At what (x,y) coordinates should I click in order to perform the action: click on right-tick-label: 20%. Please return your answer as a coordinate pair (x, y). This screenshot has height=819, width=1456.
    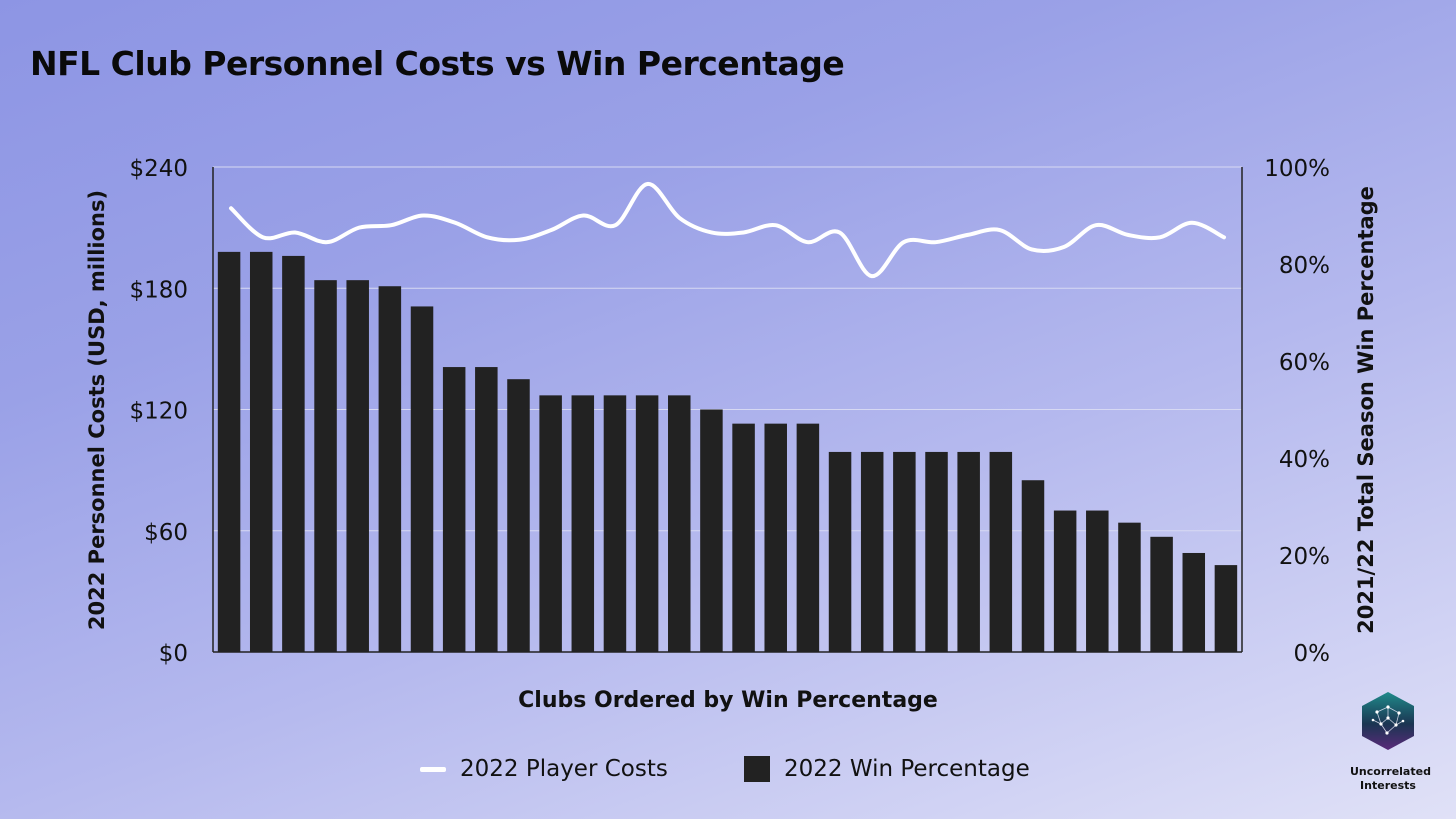
    Looking at the image, I should click on (1304, 557).